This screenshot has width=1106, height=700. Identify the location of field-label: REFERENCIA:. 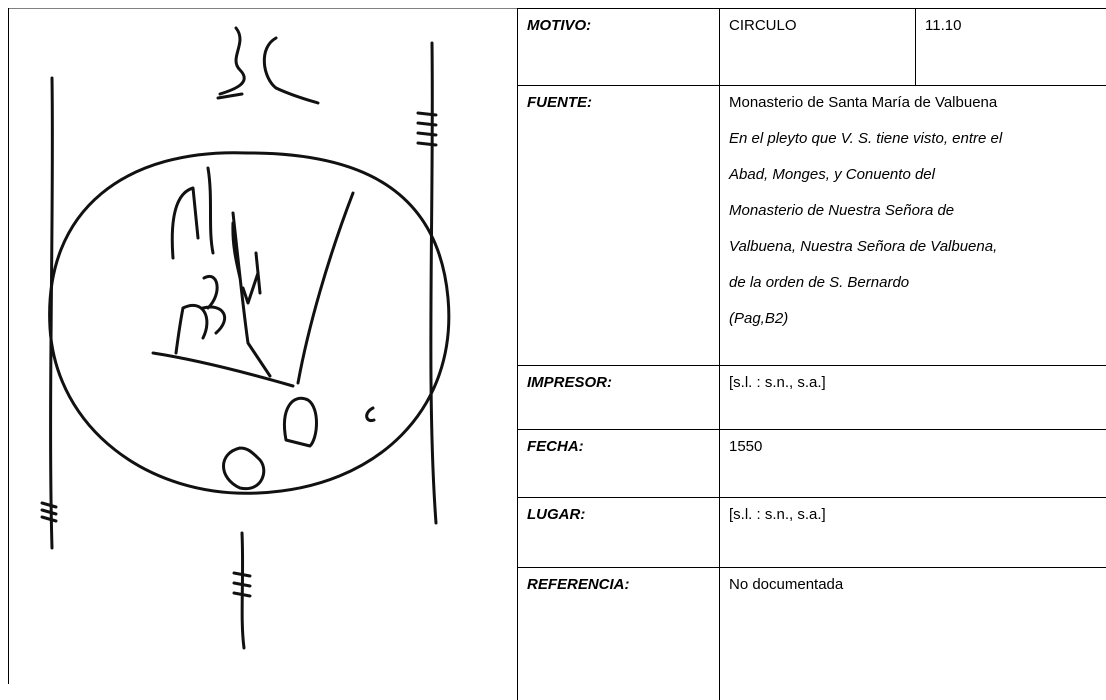
(618, 633).